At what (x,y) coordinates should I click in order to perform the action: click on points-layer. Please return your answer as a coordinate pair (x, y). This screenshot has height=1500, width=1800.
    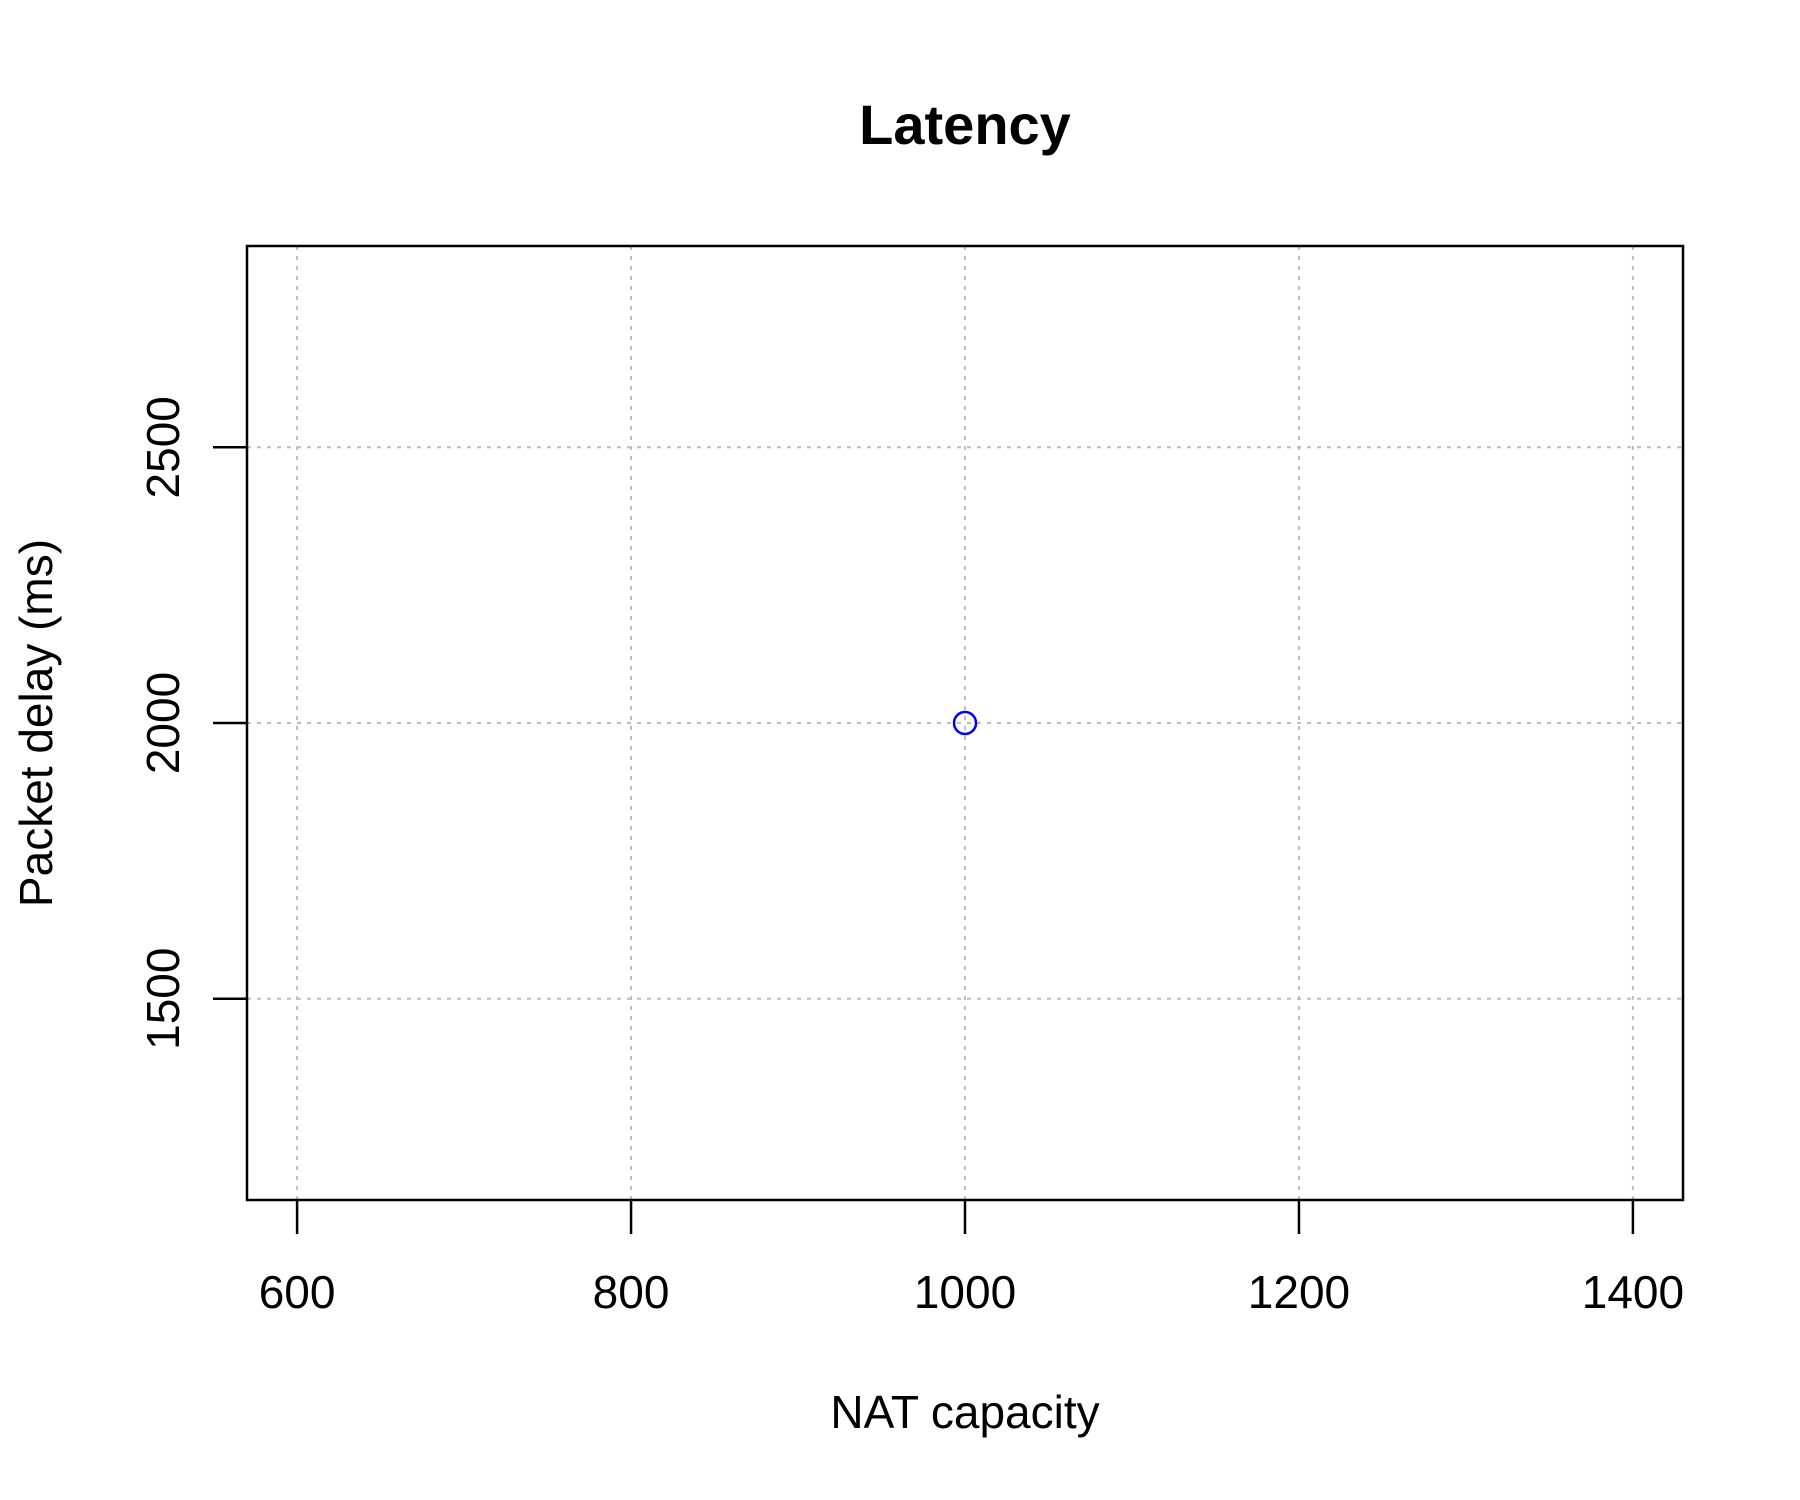
    Looking at the image, I should click on (965, 723).